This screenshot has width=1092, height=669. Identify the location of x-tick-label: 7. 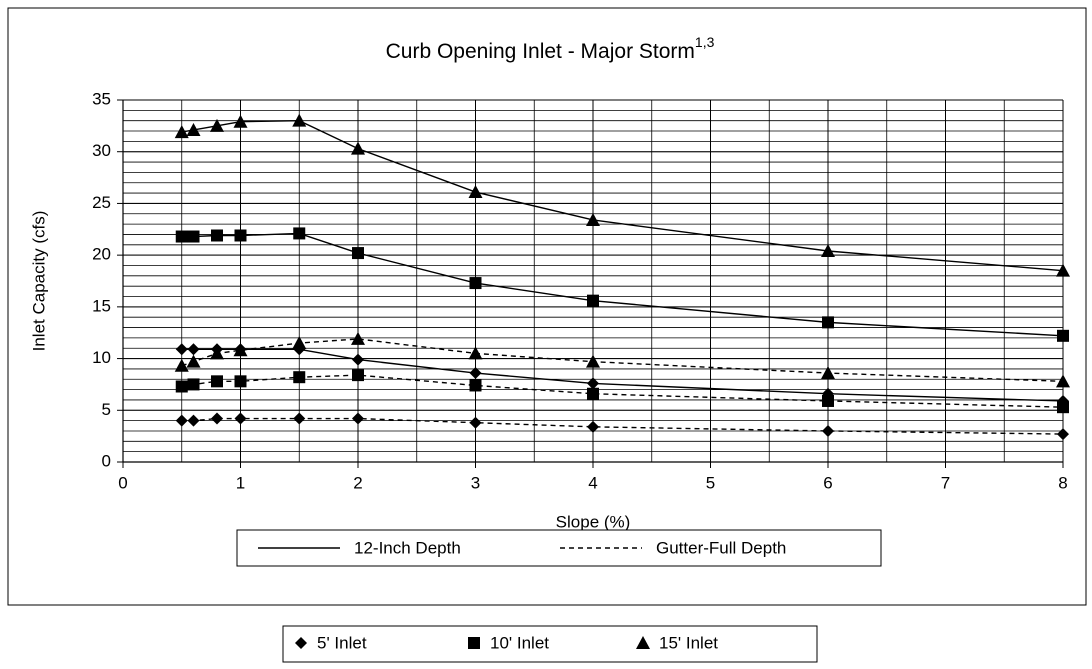
(945, 482).